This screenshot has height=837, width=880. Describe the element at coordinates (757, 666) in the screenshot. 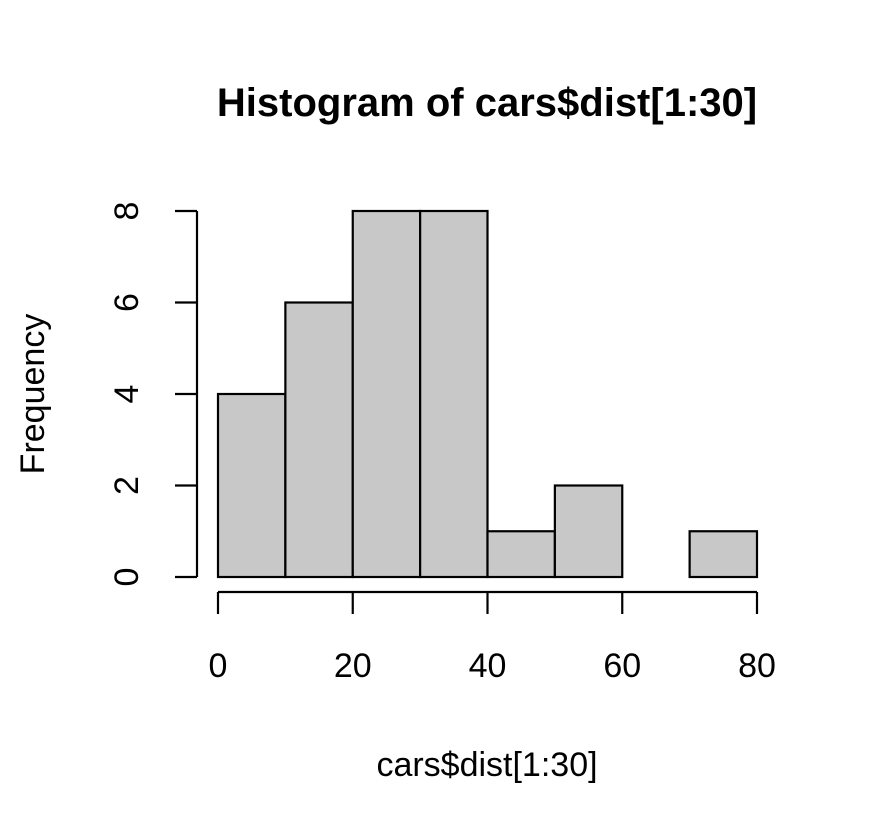

I see `x-tick-label: 80` at that location.